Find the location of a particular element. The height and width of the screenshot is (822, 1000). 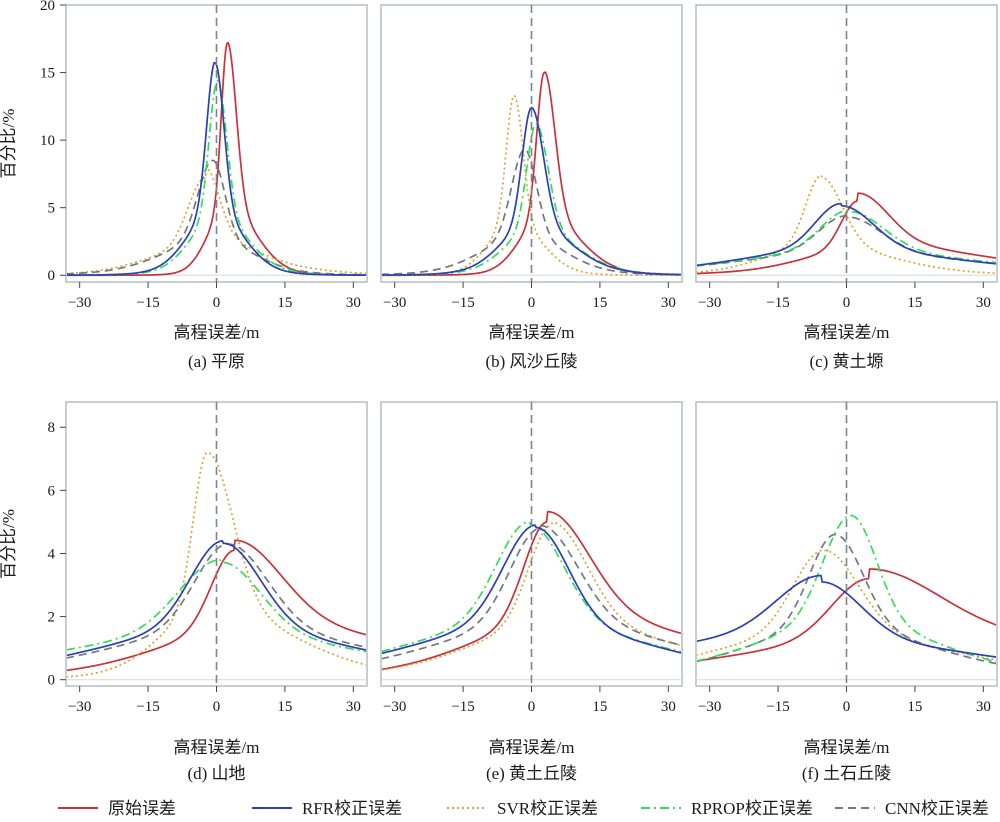

legend-item: SVR校正误差 is located at coordinates (522, 808).